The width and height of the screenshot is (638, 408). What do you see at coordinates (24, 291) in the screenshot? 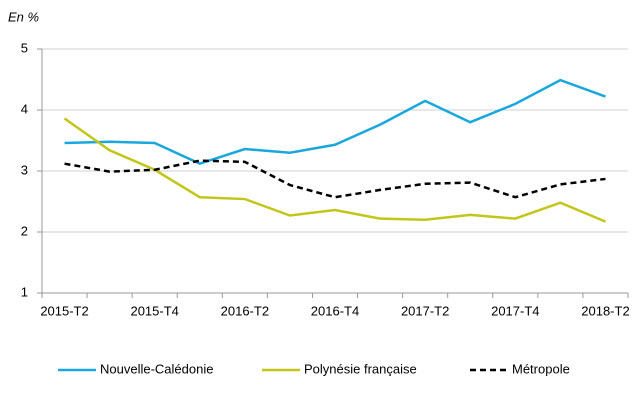
I see `y-tick-label: 1` at bounding box center [24, 291].